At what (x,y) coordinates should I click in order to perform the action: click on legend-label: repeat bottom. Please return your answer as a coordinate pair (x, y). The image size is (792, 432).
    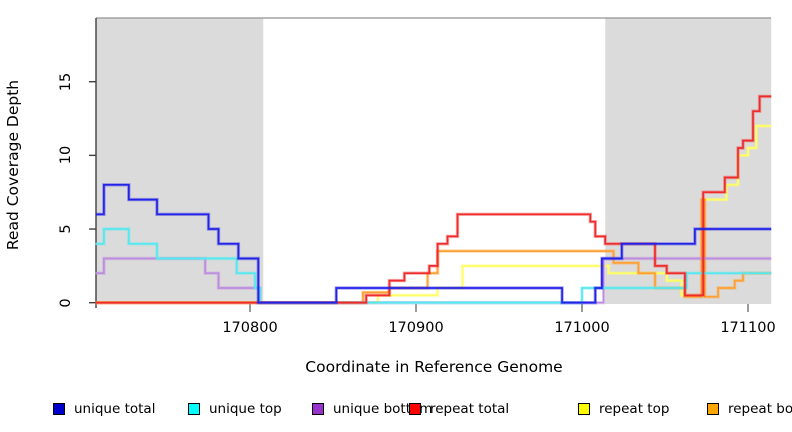
    Looking at the image, I should click on (760, 409).